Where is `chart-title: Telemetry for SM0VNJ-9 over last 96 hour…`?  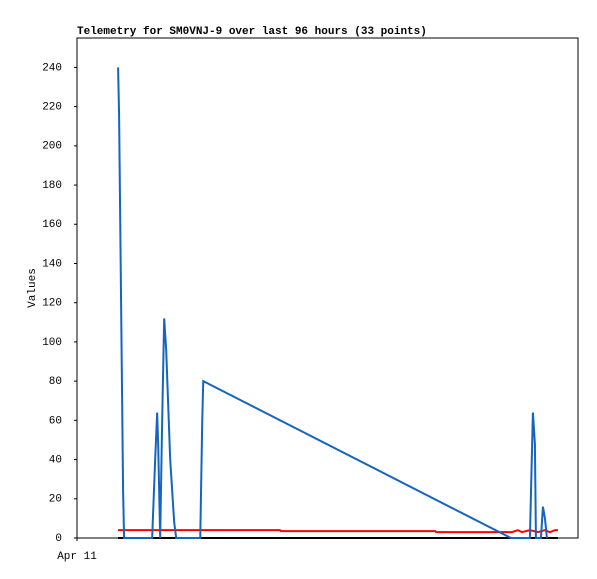
chart-title: Telemetry for SM0VNJ-9 over last 96 hour… is located at coordinates (252, 32).